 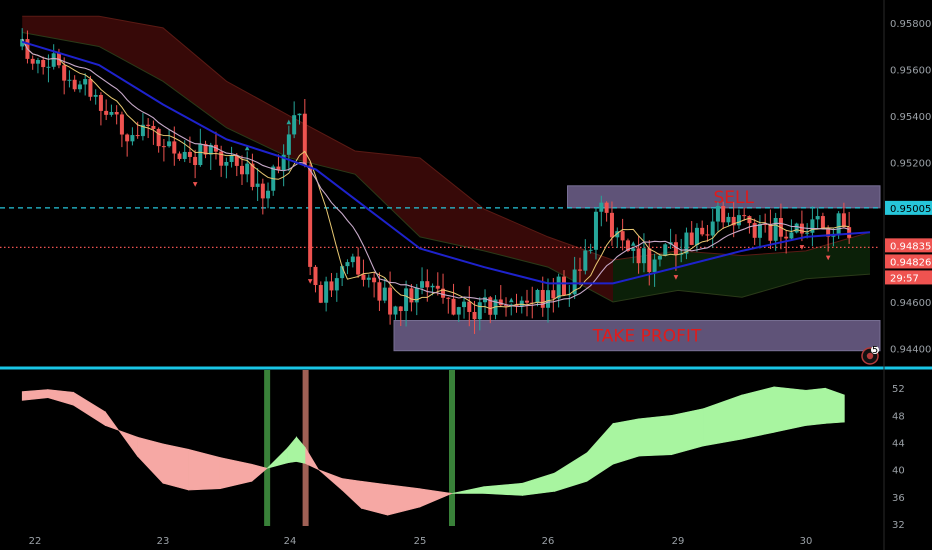 What do you see at coordinates (647, 337) in the screenshot?
I see `zone-label: TAKE PROFIT` at bounding box center [647, 337].